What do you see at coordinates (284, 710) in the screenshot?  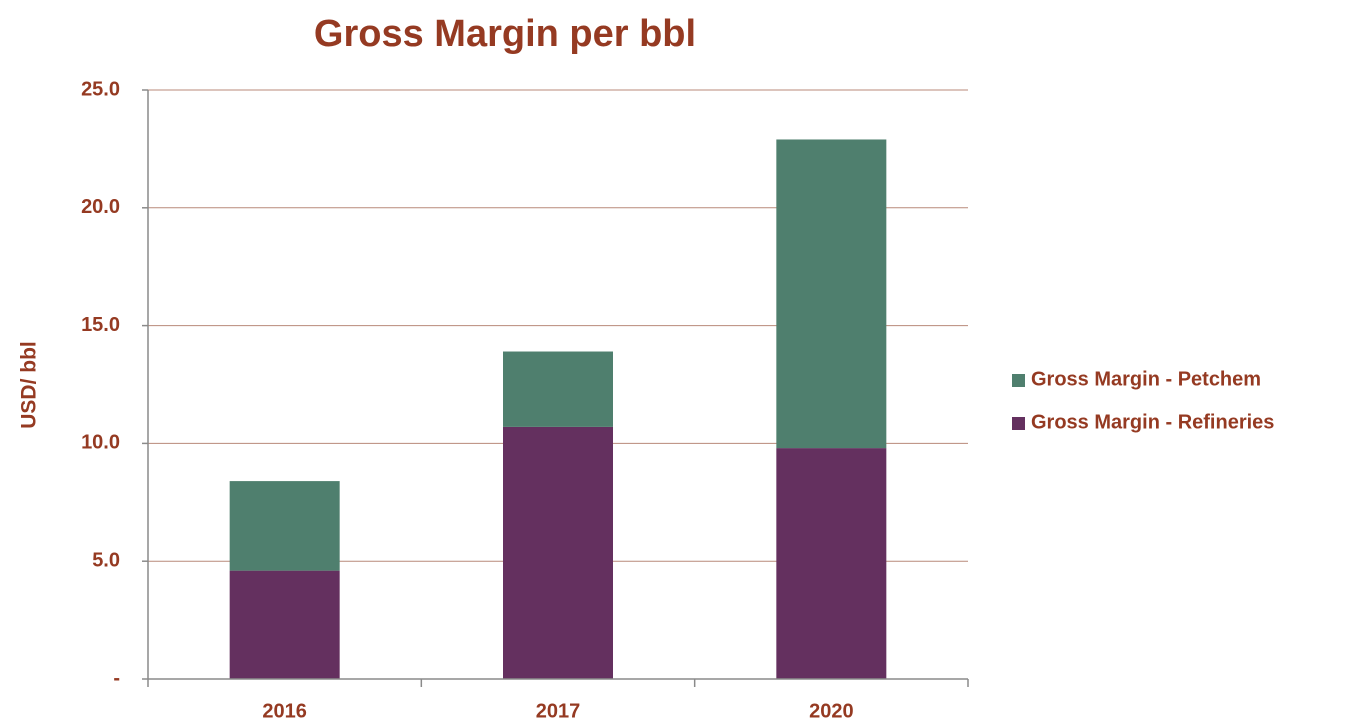 I see `x-tick-label: 2016` at bounding box center [284, 710].